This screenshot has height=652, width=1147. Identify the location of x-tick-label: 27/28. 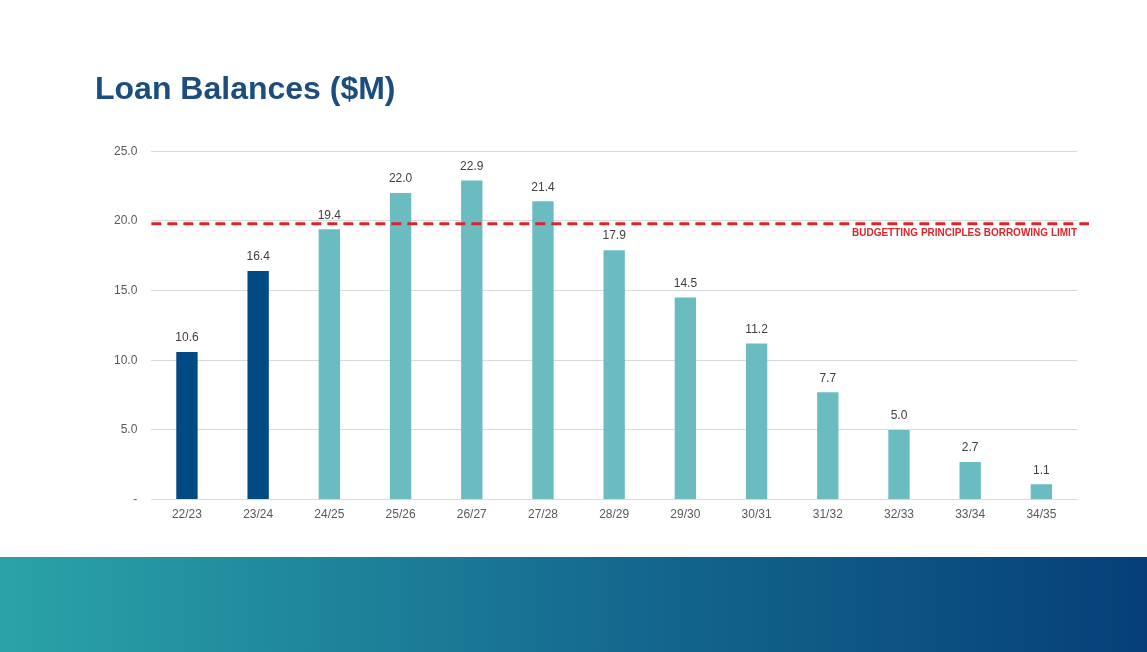
(543, 514).